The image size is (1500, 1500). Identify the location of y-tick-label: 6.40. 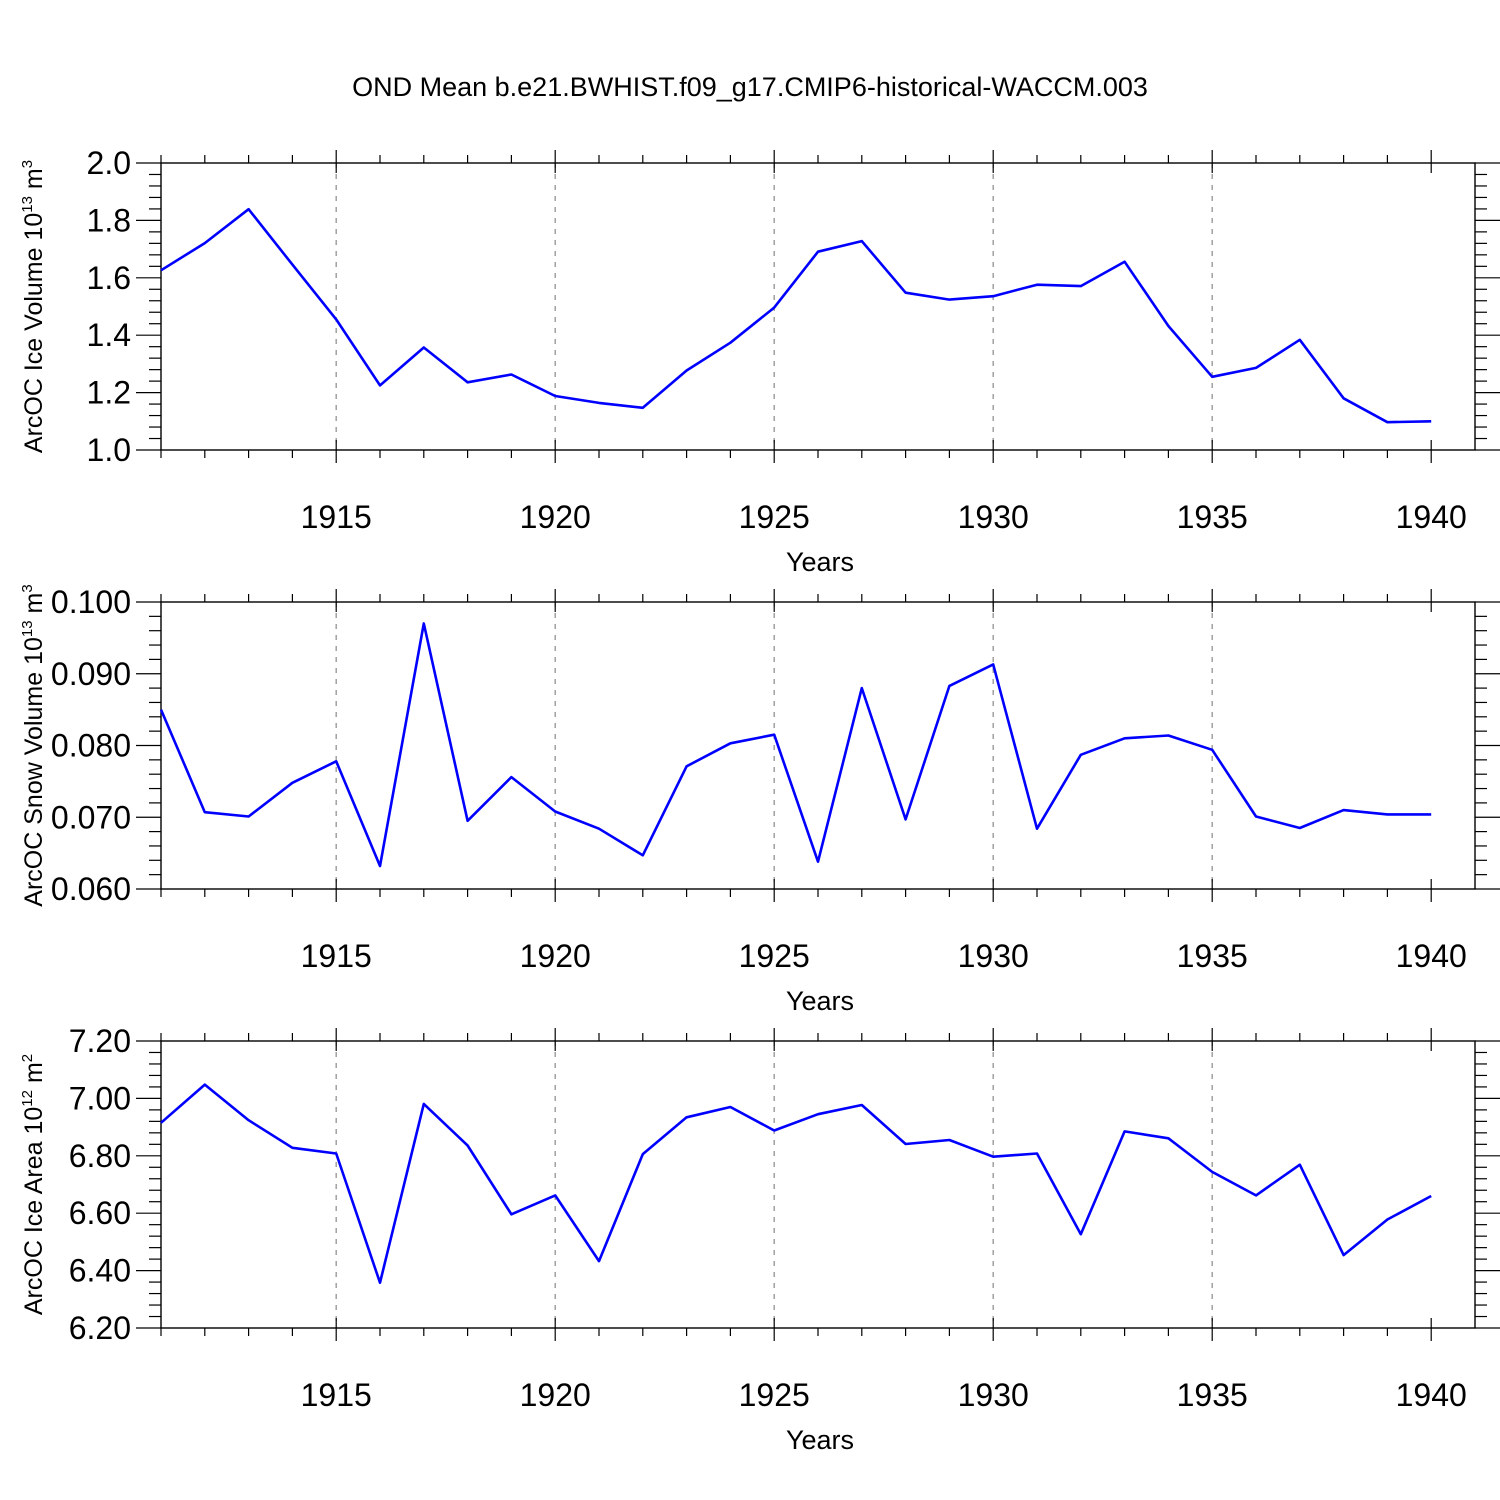
(100, 1271).